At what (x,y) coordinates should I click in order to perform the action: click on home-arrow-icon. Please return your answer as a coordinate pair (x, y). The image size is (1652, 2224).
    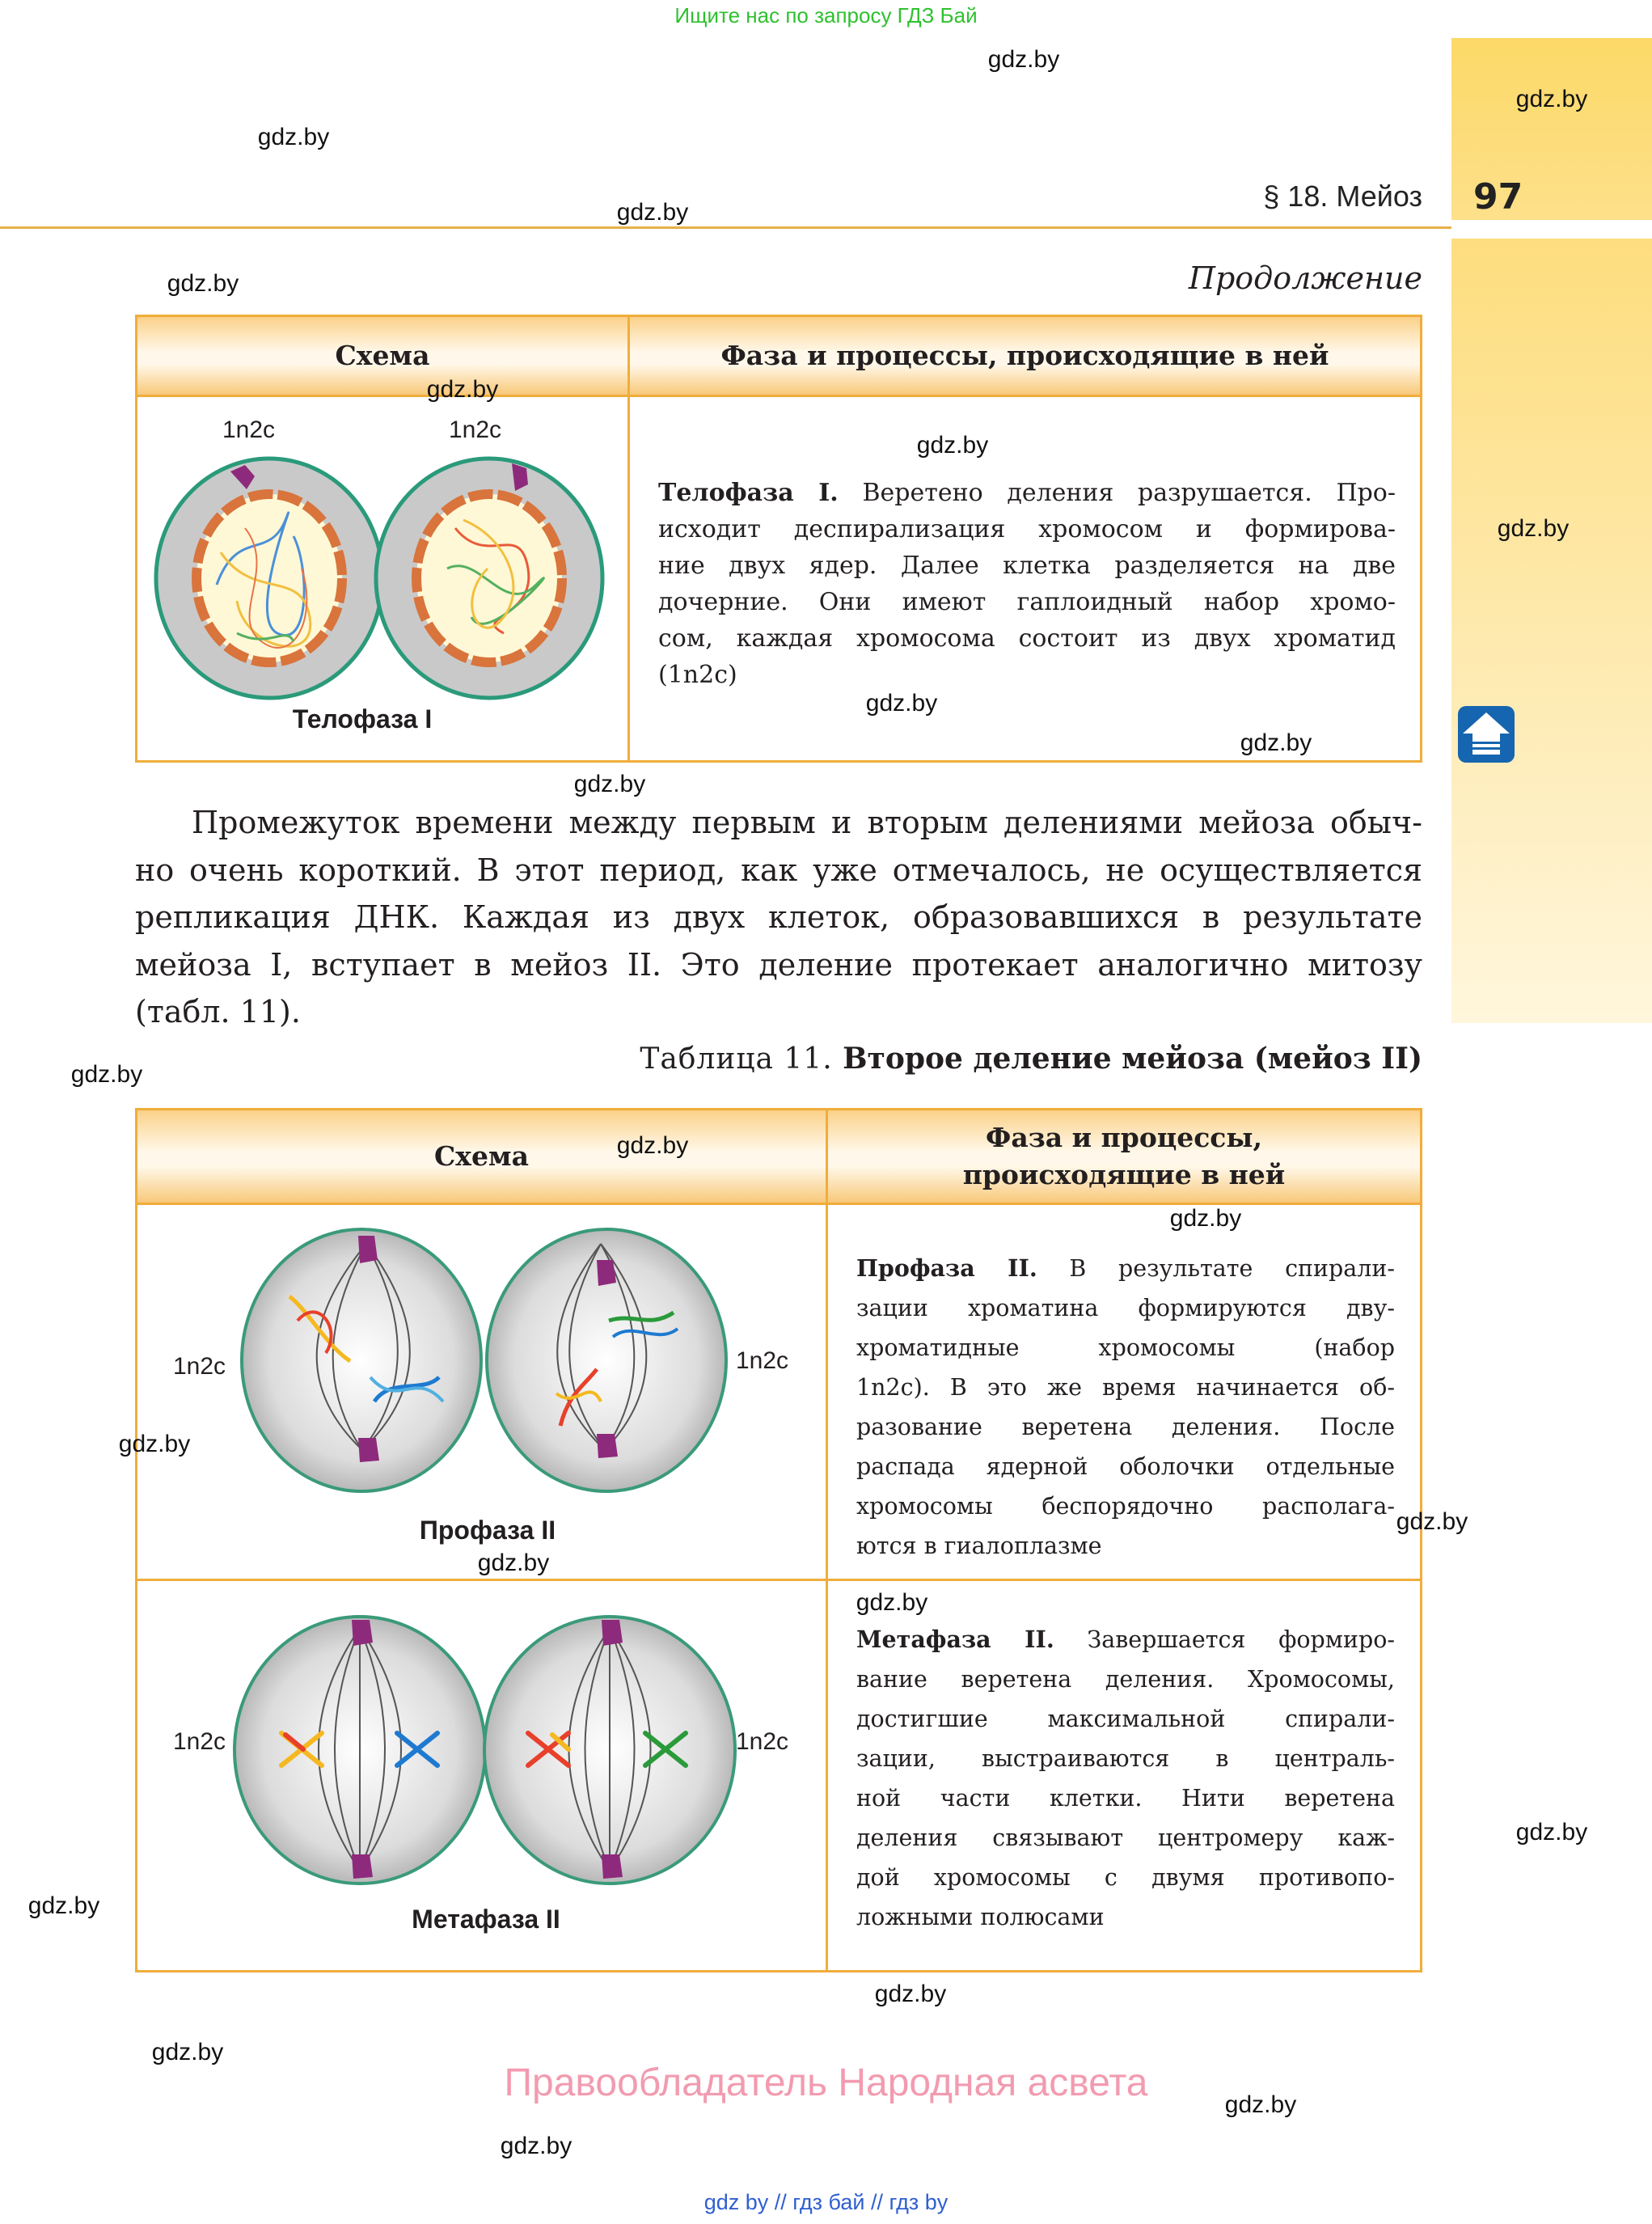
    Looking at the image, I should click on (1486, 734).